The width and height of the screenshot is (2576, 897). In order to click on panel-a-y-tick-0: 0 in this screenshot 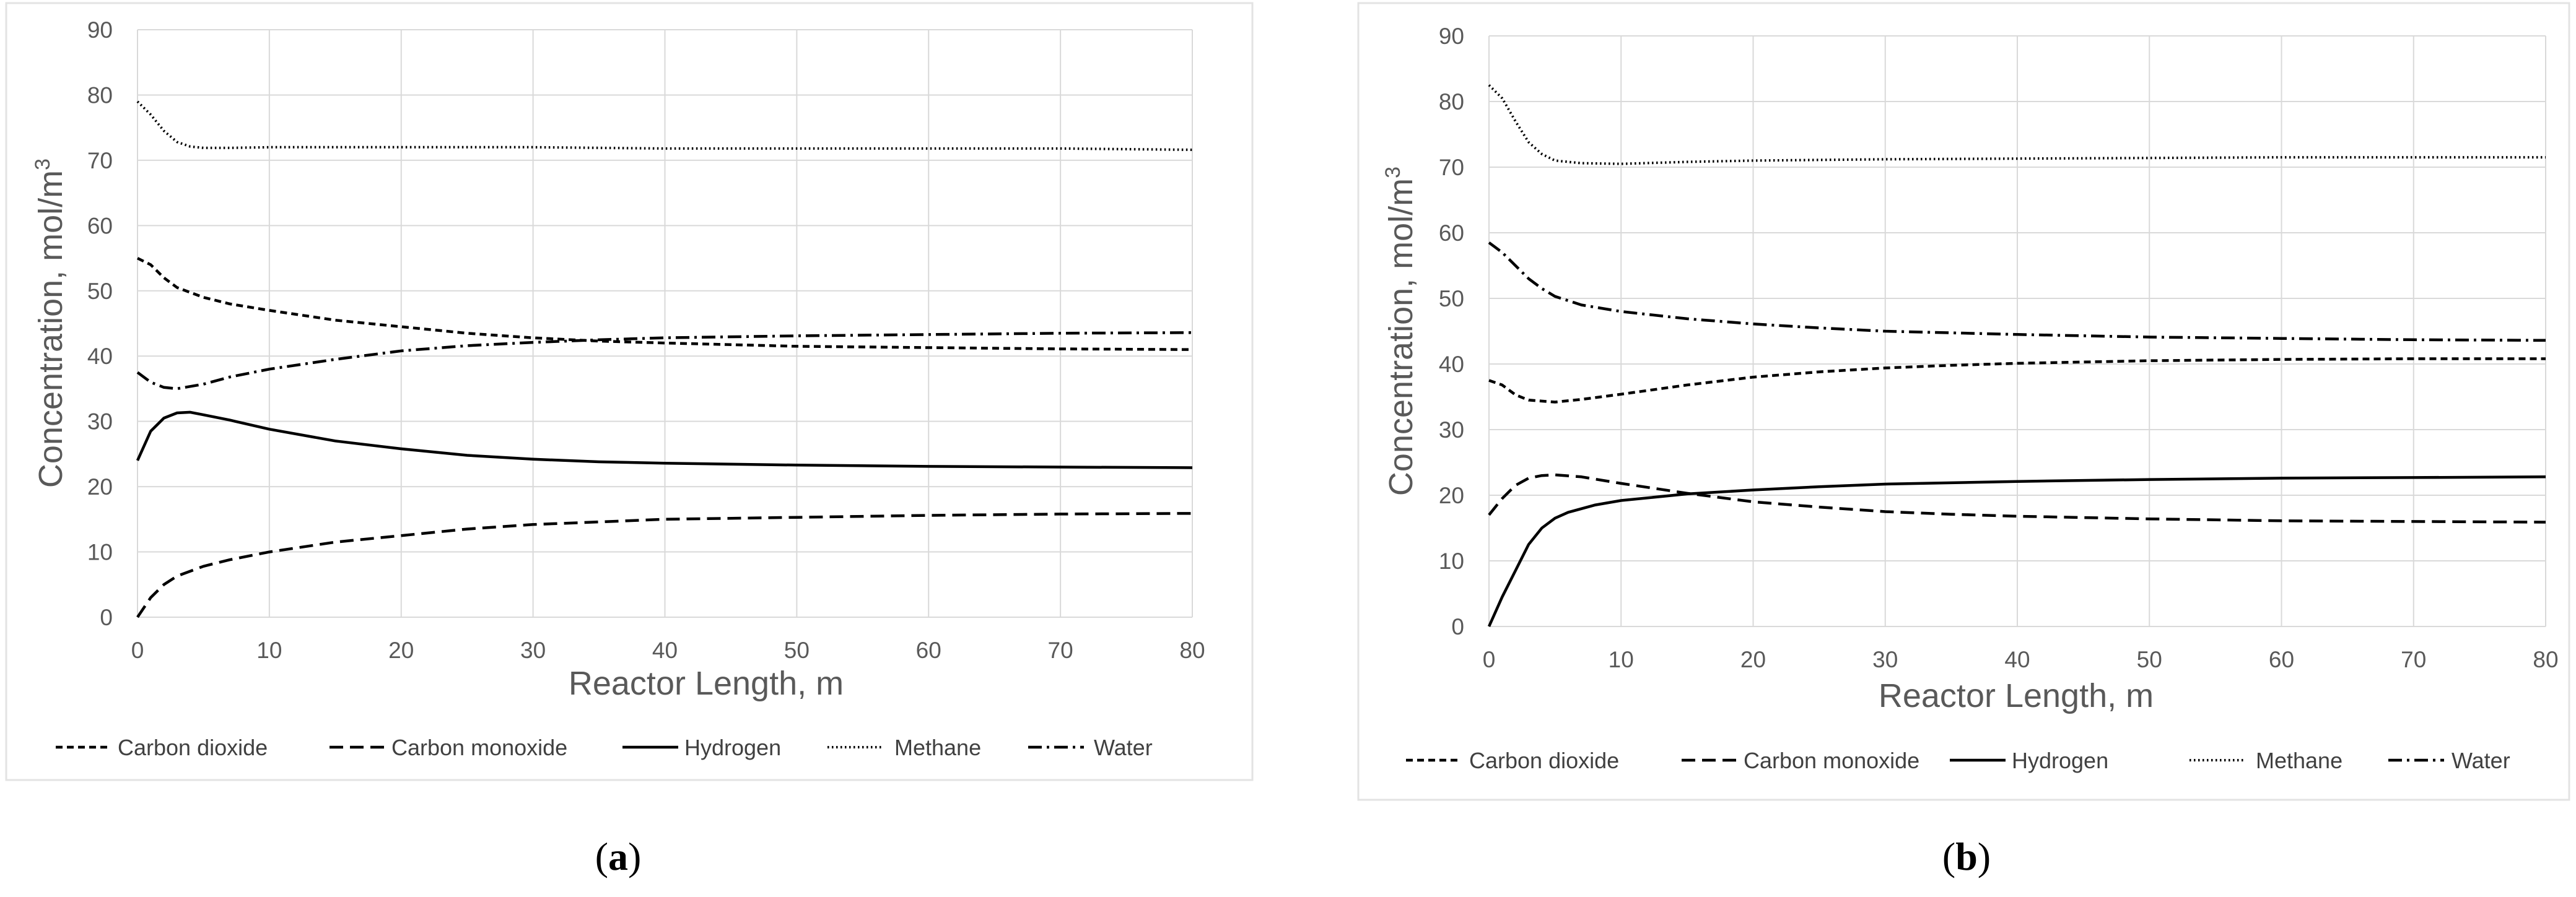, I will do `click(106, 617)`.